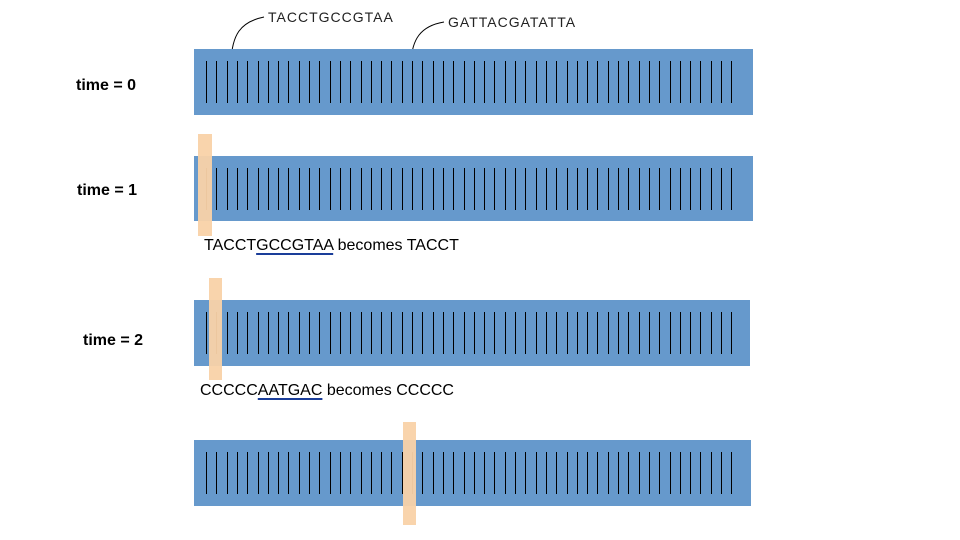 The height and width of the screenshot is (540, 960). Describe the element at coordinates (327, 391) in the screenshot. I see `caption-2: CCCCCAATGAC becomes CCCCC` at that location.